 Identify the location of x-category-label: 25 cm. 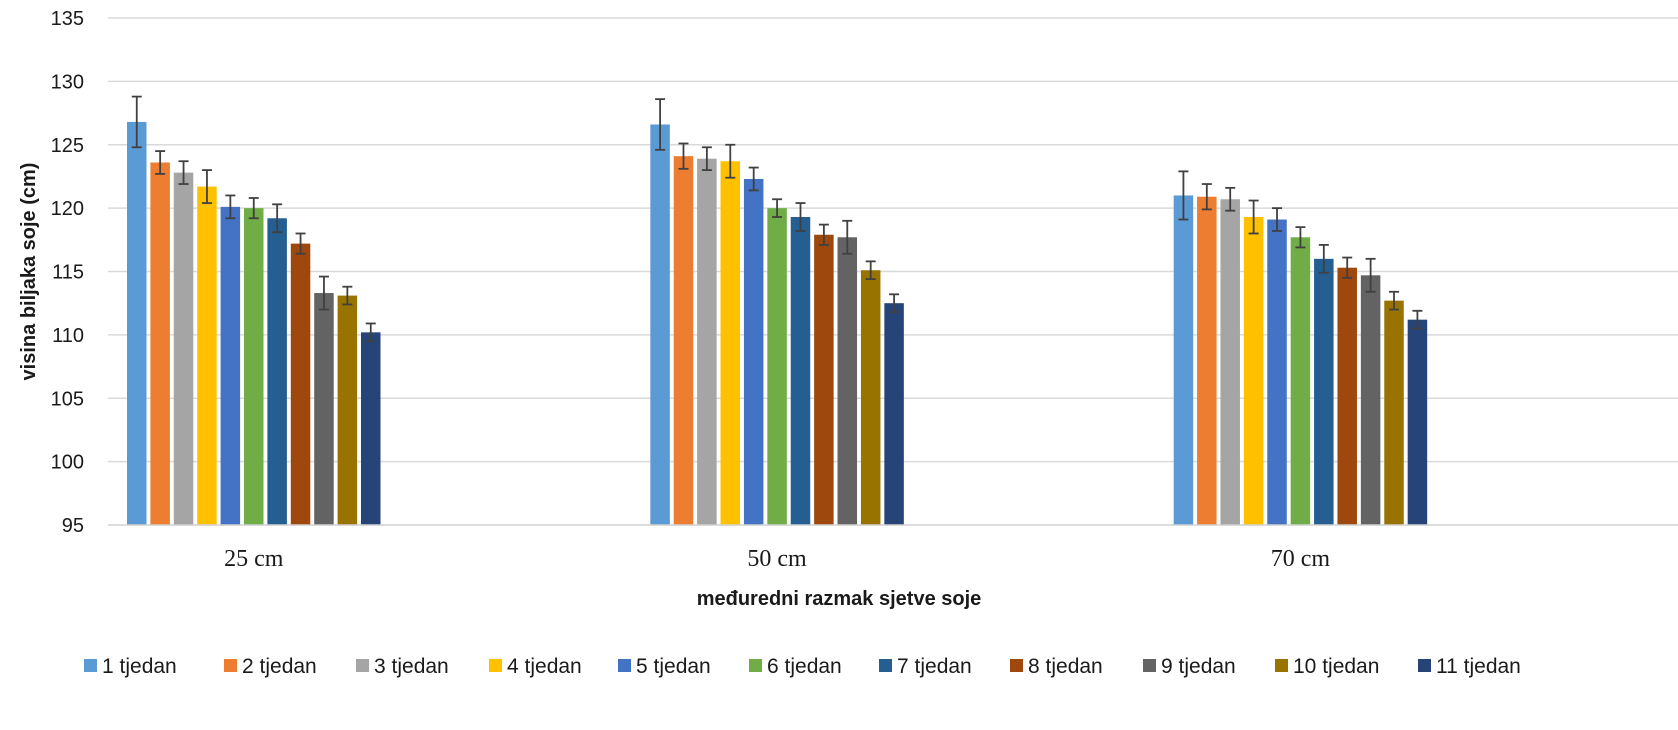
(254, 559).